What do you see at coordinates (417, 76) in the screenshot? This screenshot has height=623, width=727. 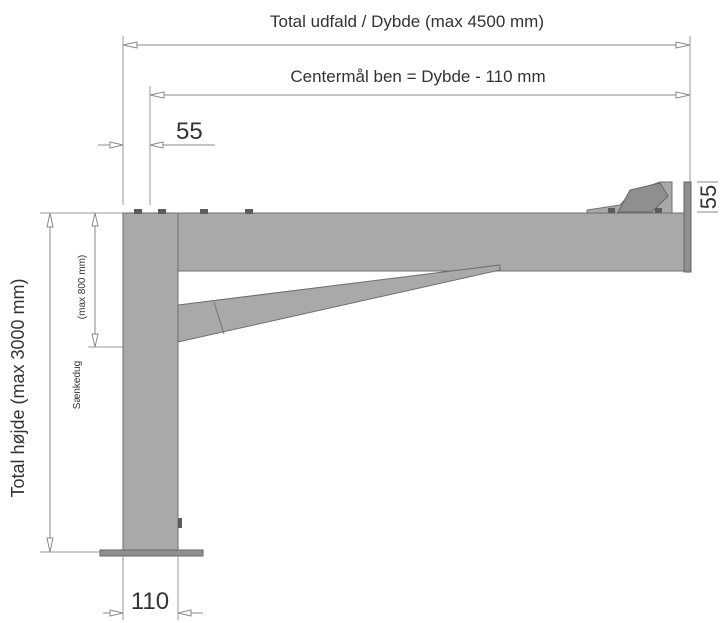 I see `center-leg-label: Centermål ben = Dybde - 110 mm` at bounding box center [417, 76].